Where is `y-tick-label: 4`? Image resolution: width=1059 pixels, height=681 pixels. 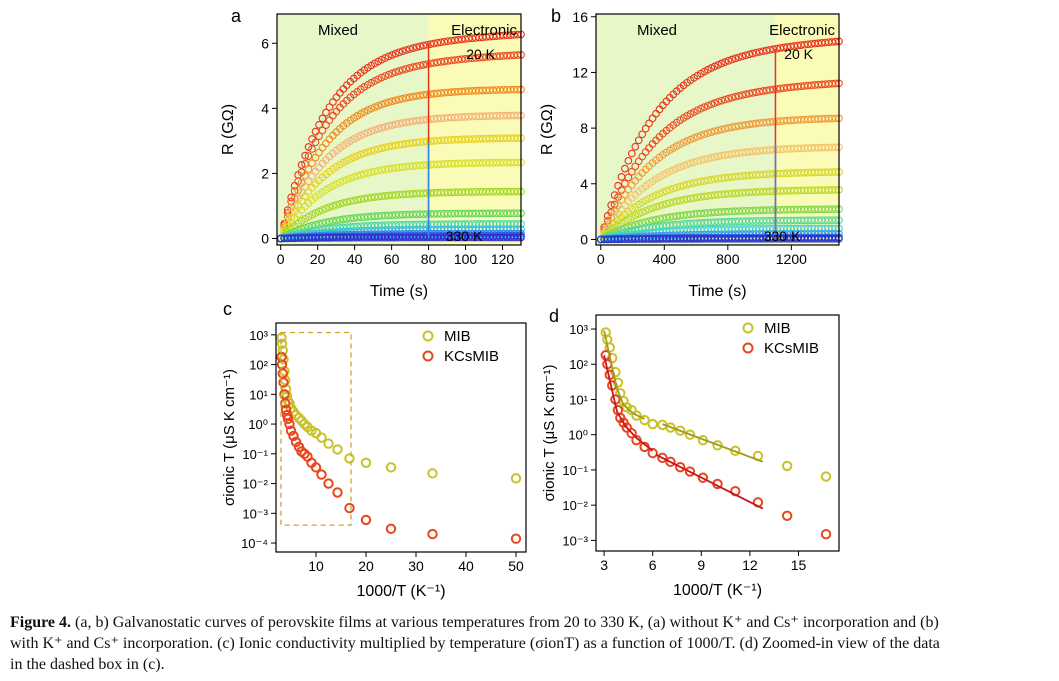
y-tick-label: 4 is located at coordinates (265, 108).